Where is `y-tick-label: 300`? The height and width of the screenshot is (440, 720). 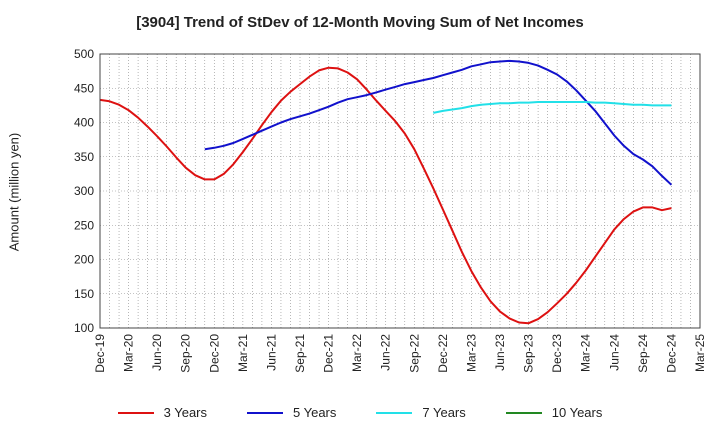 y-tick-label: 300 is located at coordinates (84, 191).